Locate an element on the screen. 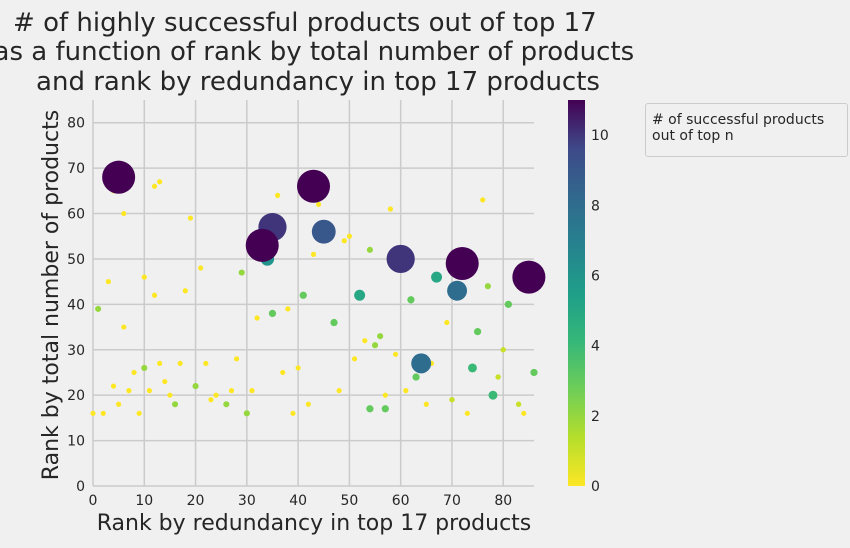 The height and width of the screenshot is (548, 850). y-tick-label: 10 is located at coordinates (76, 442).